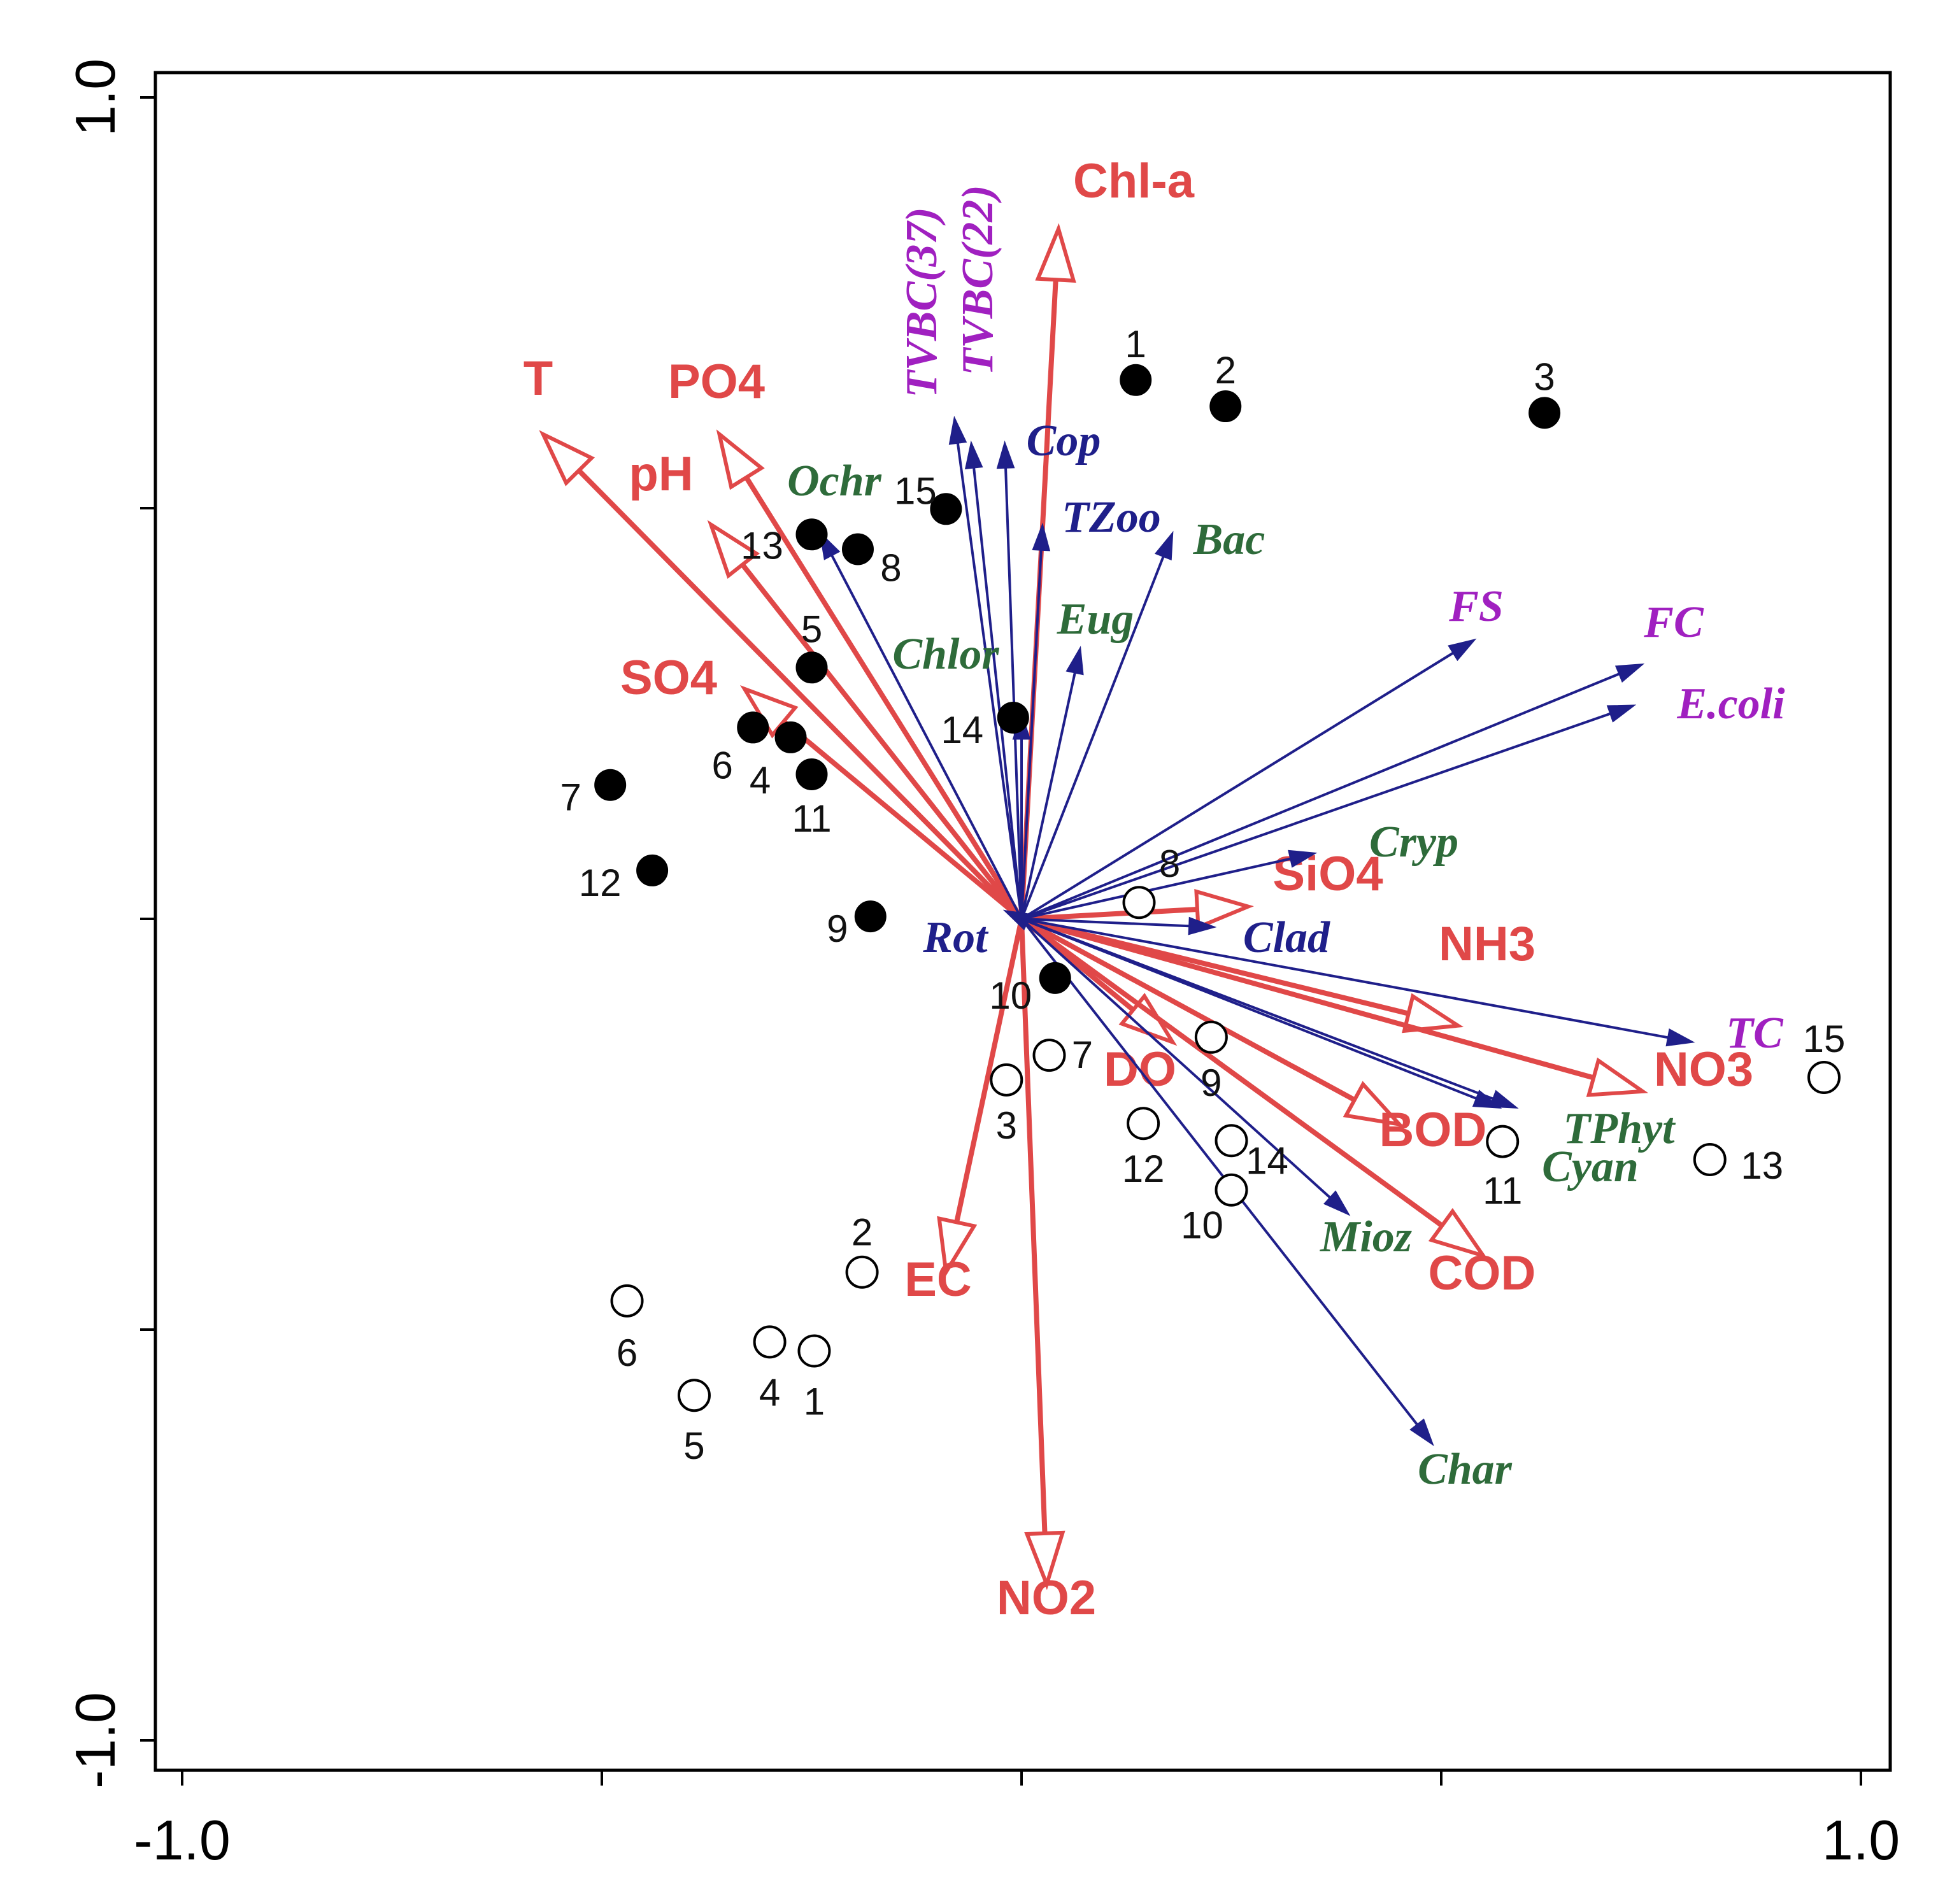 The height and width of the screenshot is (1904, 1945). What do you see at coordinates (1077, 757) in the screenshot?
I see `bio-vector-eug: Eug` at bounding box center [1077, 757].